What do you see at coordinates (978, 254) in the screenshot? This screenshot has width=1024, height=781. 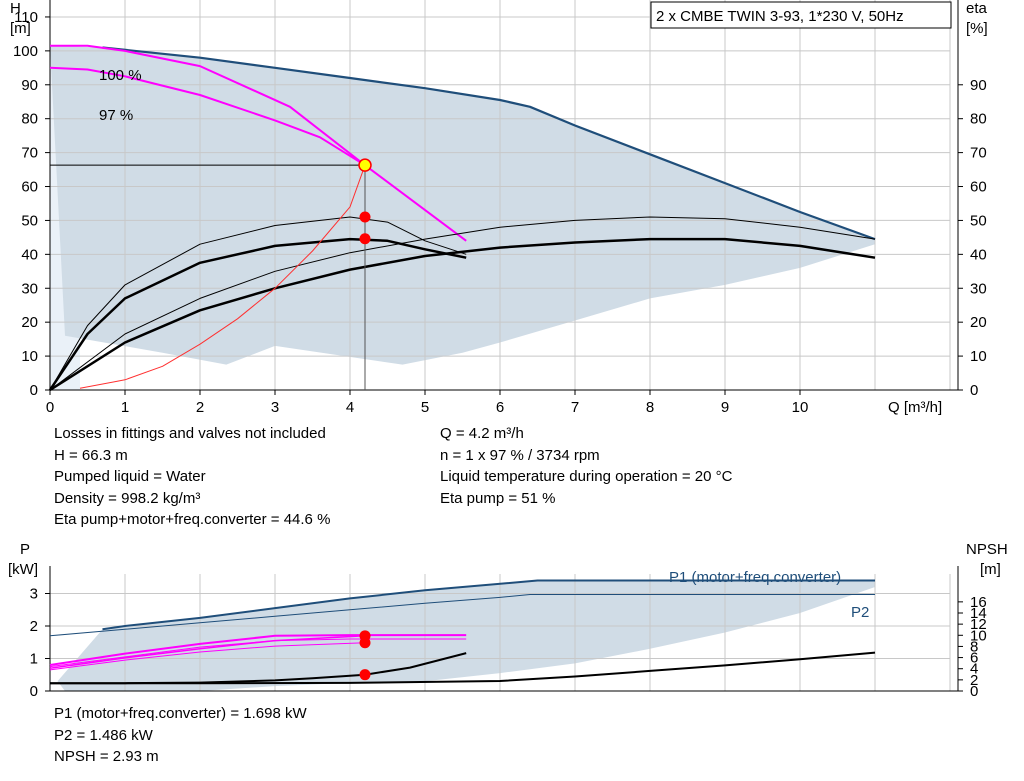 I see `y-tick-label-right: 40` at bounding box center [978, 254].